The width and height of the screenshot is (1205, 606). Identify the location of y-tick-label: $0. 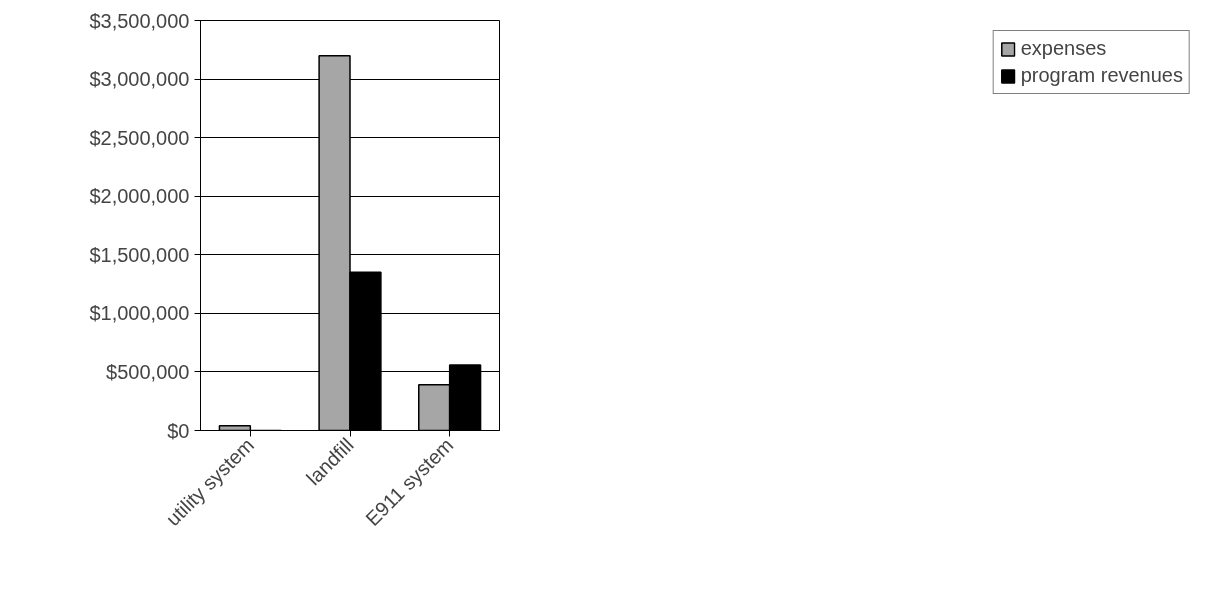
(178, 430).